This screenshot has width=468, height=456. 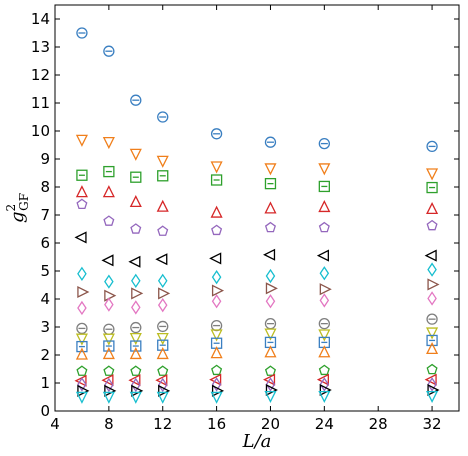 What do you see at coordinates (24, 202) in the screenshot?
I see `y-axis-label-sub: GF` at bounding box center [24, 202].